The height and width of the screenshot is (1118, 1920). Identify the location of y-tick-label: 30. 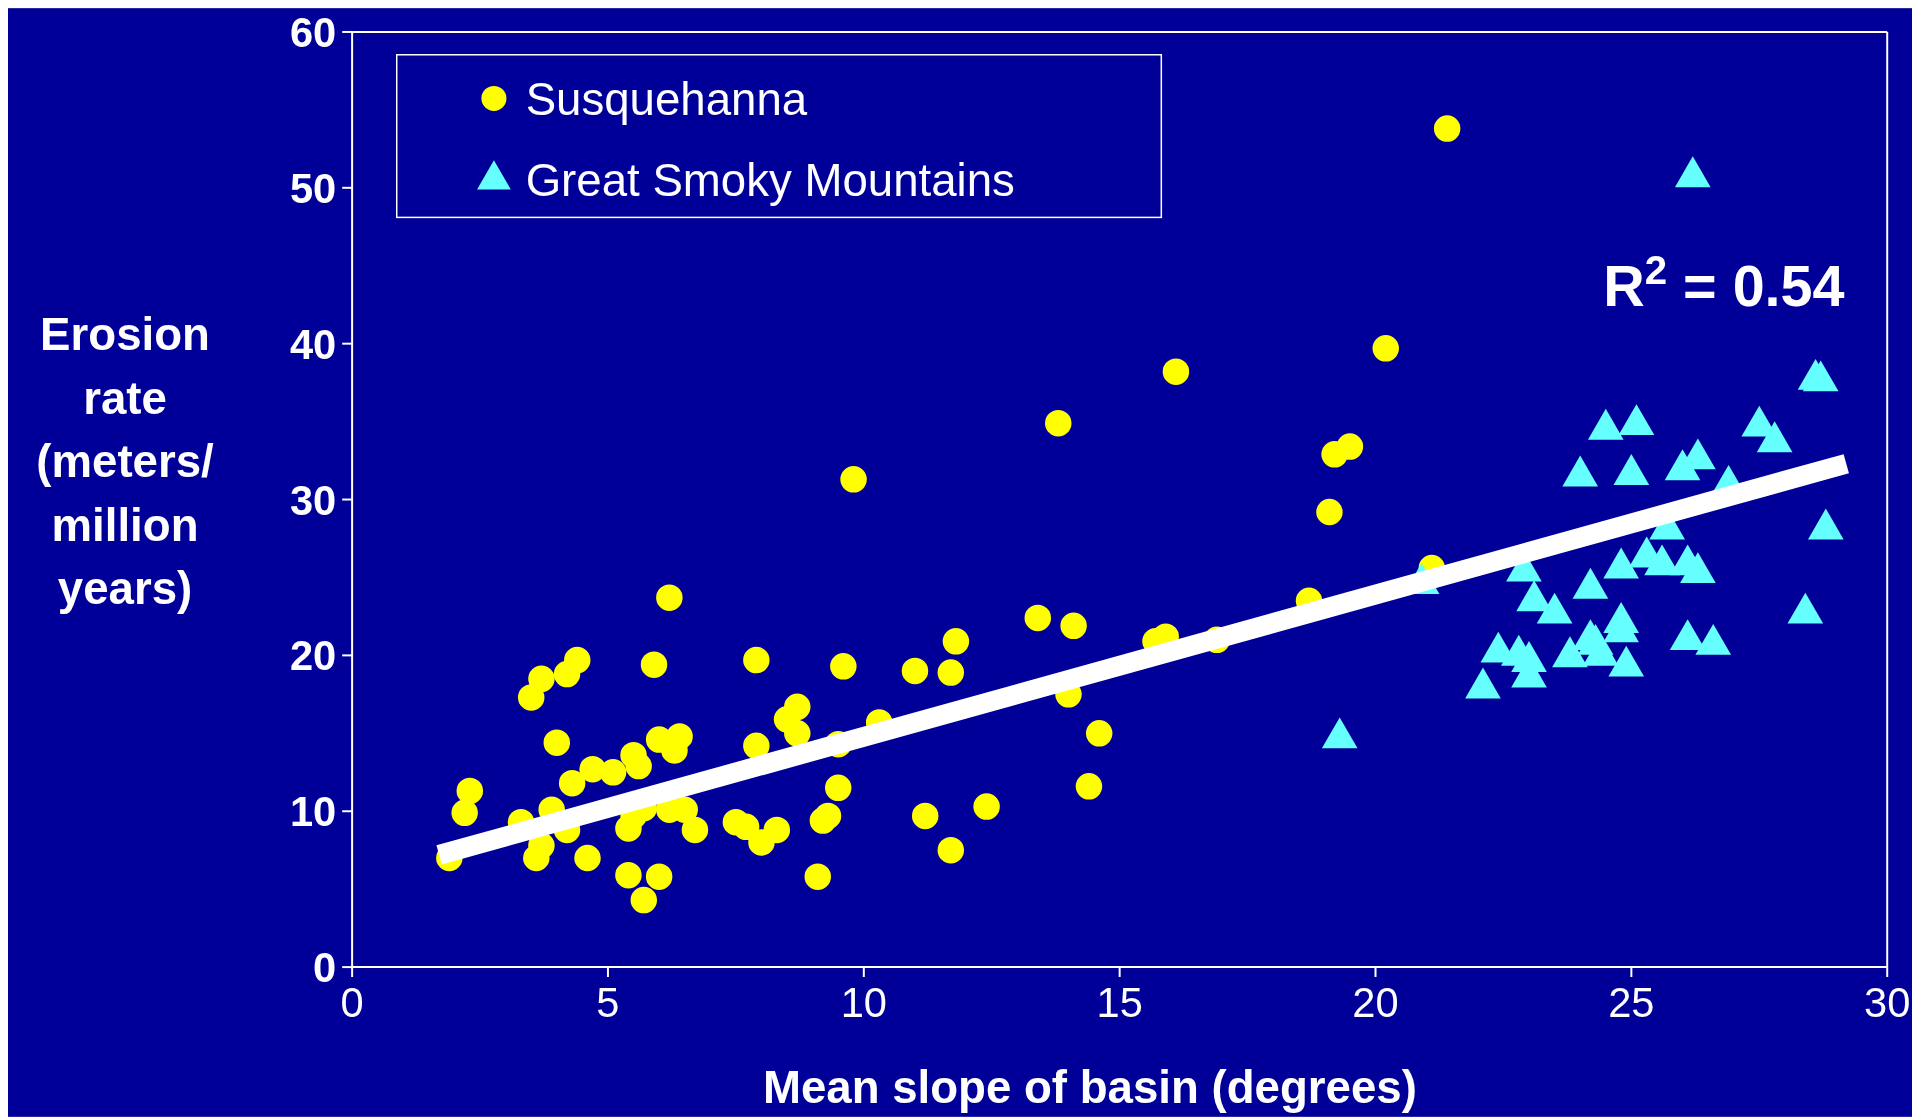
(313, 500).